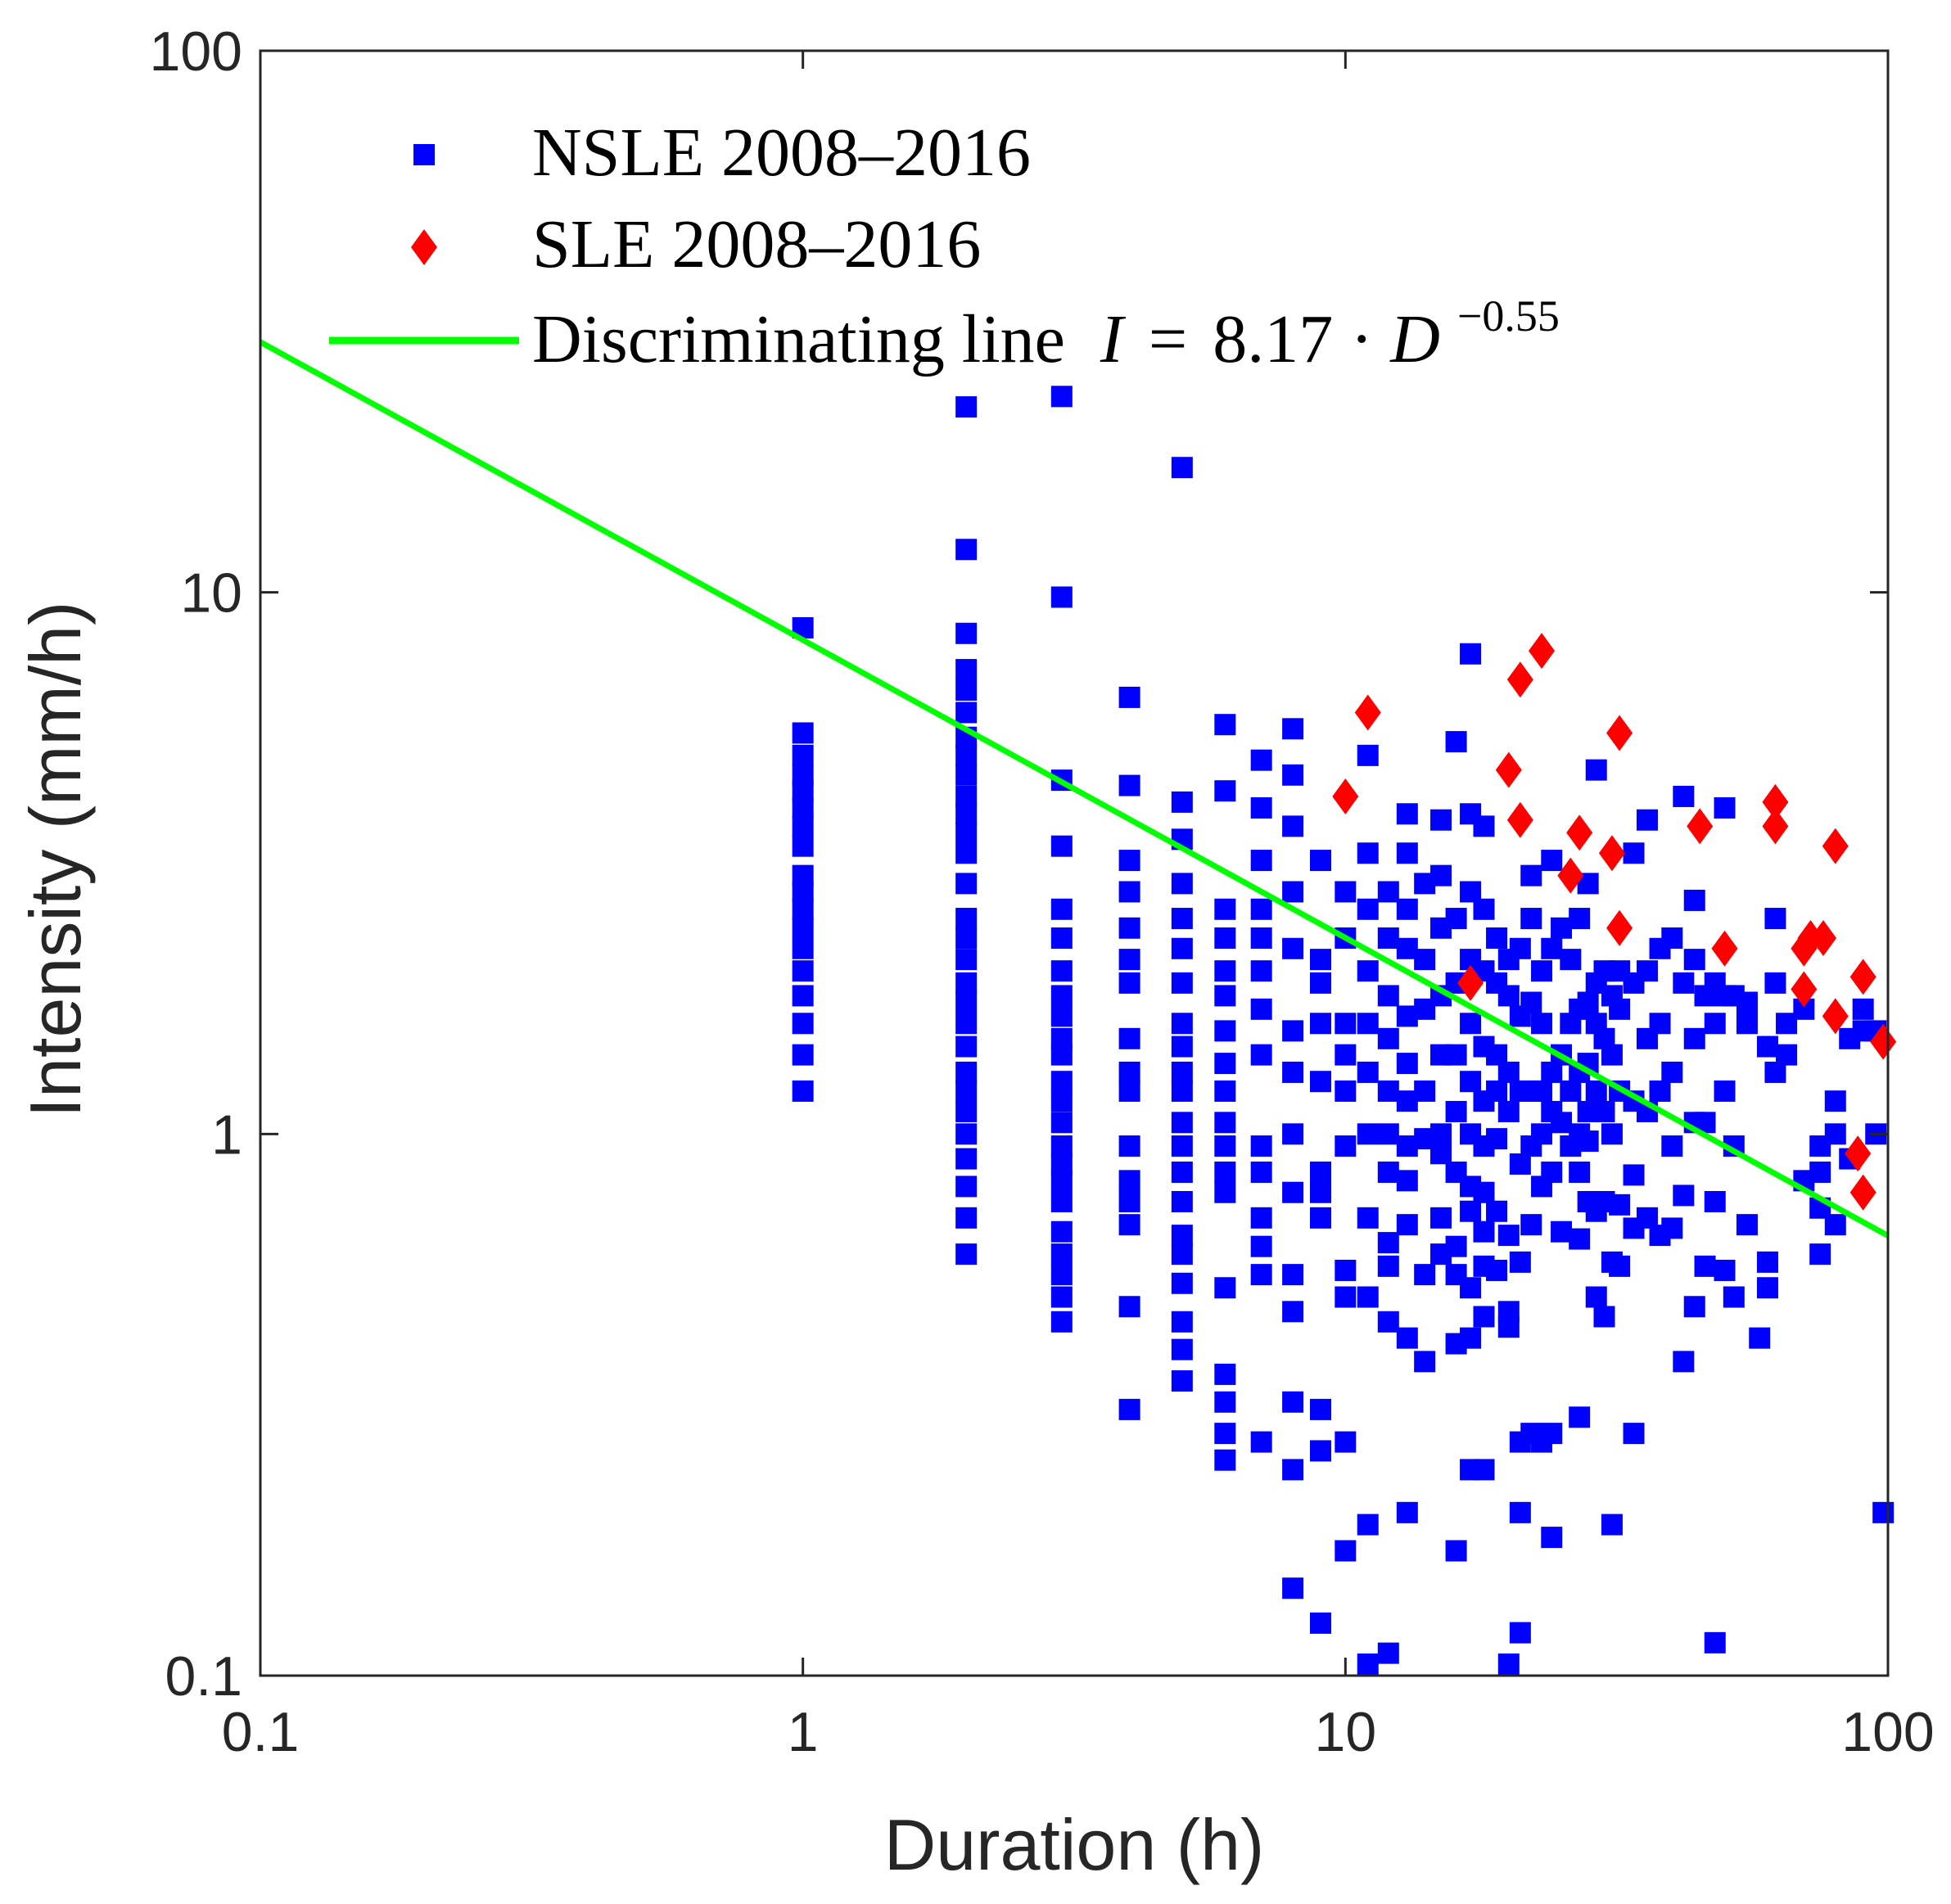  I want to click on legend-line-text: Discriminating line, so click(798, 339).